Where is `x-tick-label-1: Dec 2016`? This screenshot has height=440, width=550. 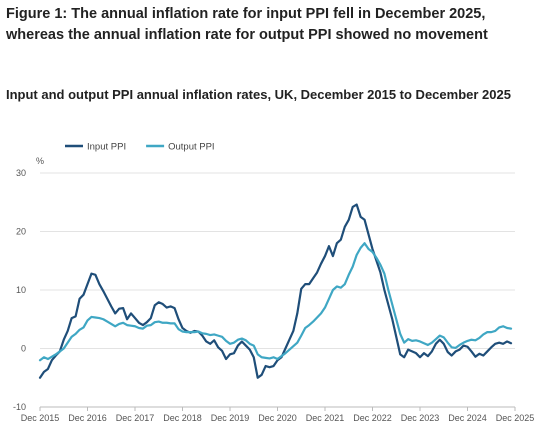 x-tick-label-1: Dec 2016 is located at coordinates (87, 418).